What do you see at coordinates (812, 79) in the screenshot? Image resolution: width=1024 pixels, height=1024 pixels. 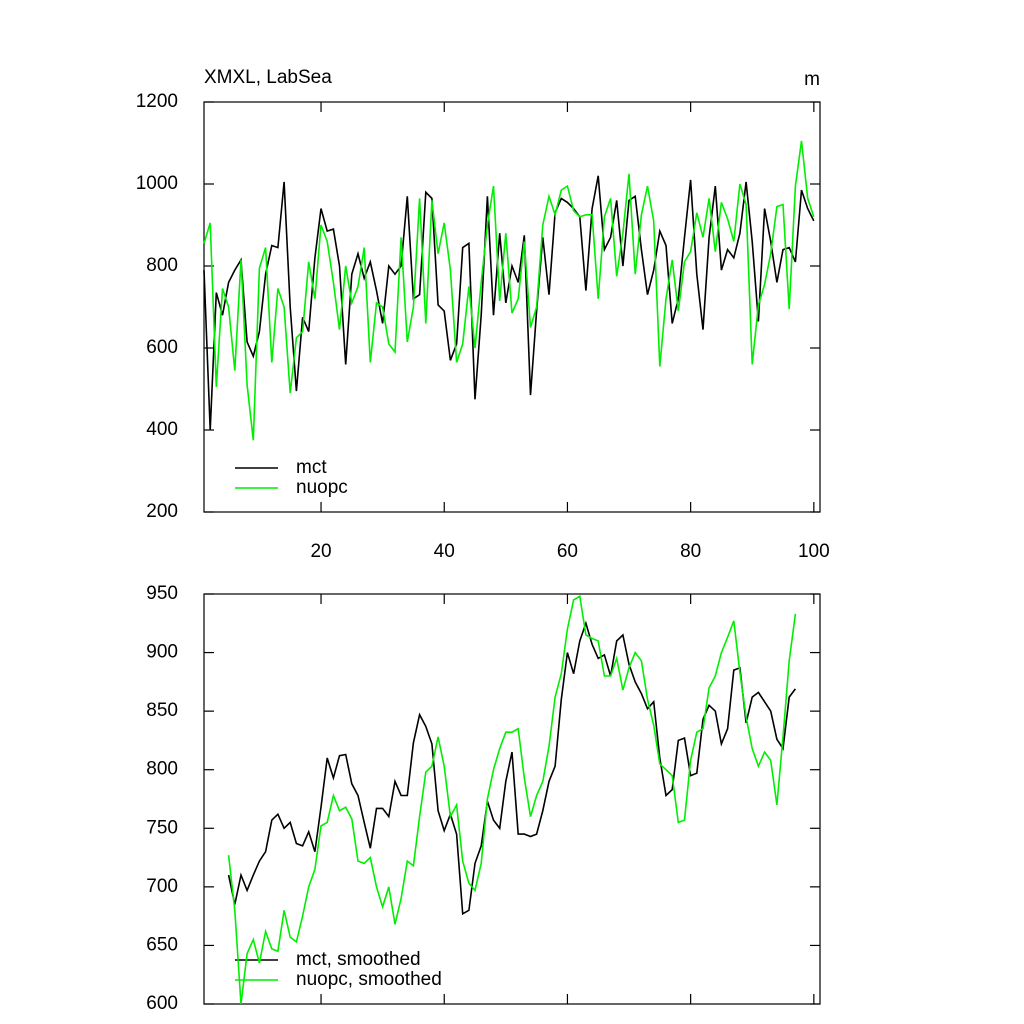 I see `units-label: m` at bounding box center [812, 79].